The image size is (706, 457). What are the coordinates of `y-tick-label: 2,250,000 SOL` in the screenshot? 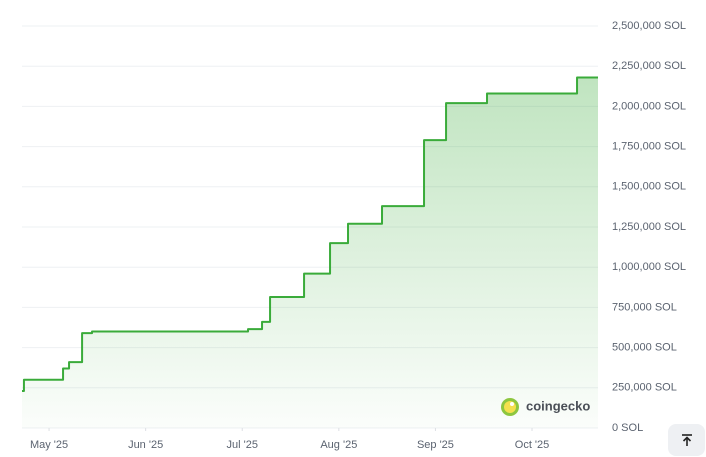 It's located at (649, 66).